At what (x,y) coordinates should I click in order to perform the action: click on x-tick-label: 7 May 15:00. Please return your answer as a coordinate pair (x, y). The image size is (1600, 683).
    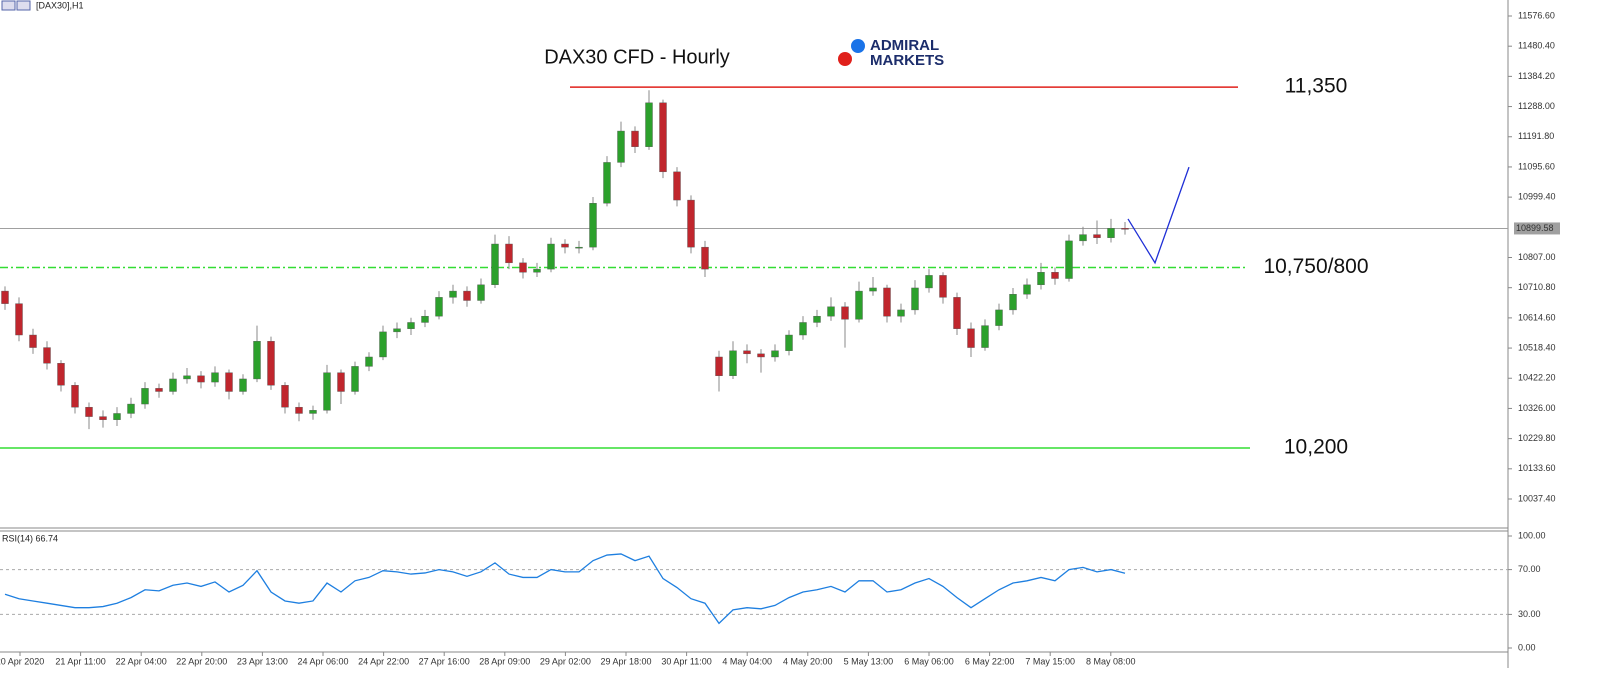
    Looking at the image, I should click on (1050, 661).